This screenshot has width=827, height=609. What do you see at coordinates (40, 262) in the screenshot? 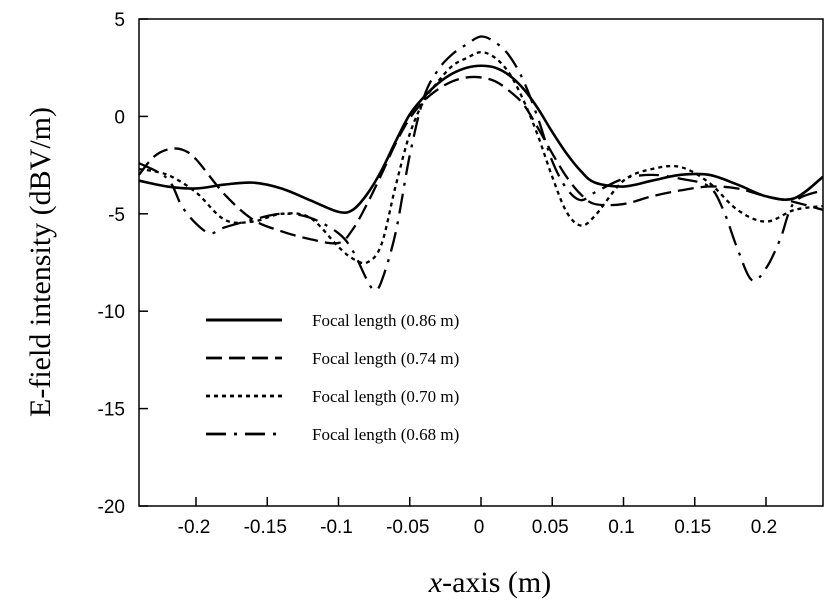
I see `y-axis-title: E-field intensity (dBV/m)` at bounding box center [40, 262].